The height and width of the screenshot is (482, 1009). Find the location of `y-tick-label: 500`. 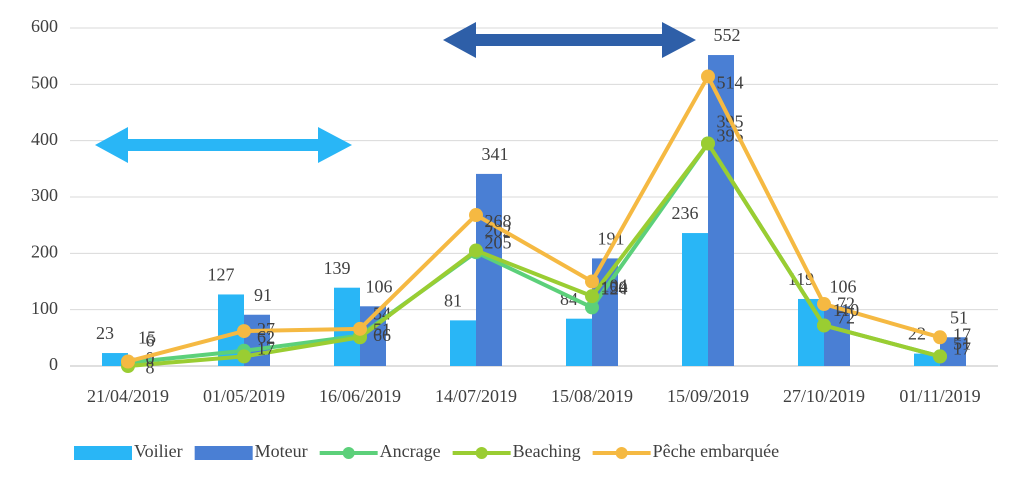

y-tick-label: 500 is located at coordinates (44, 82).